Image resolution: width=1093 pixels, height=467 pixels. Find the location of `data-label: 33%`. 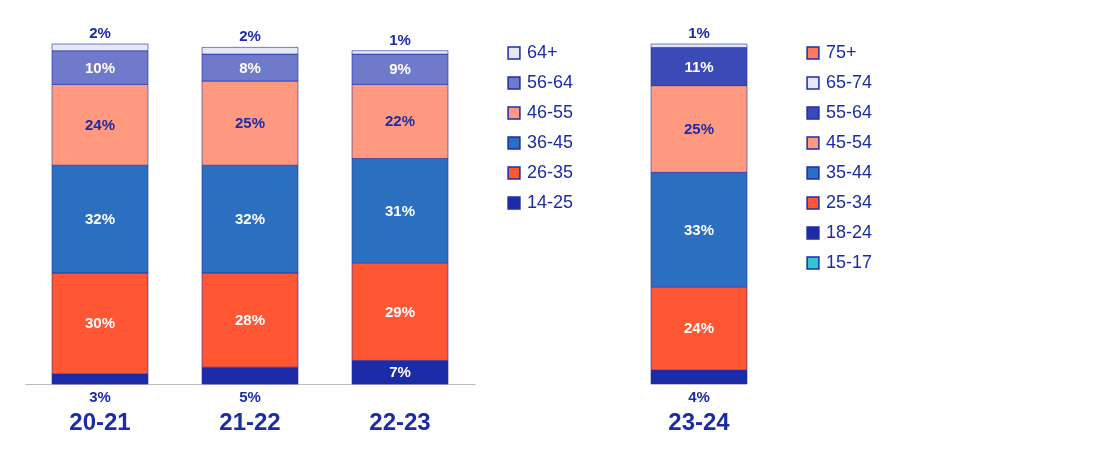

data-label: 33% is located at coordinates (699, 229).